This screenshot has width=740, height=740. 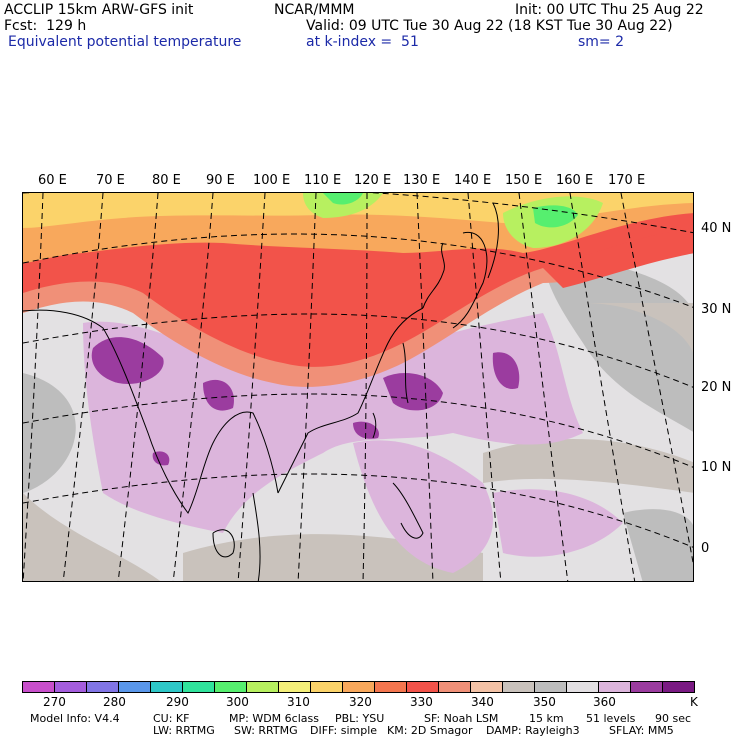 I want to click on lat-label: 10 N, so click(x=716, y=467).